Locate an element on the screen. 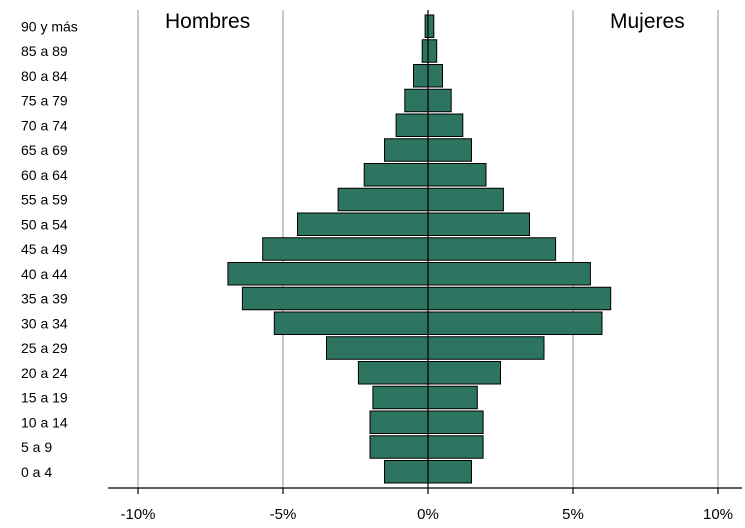  tick-label-3: 5% is located at coordinates (573, 514).